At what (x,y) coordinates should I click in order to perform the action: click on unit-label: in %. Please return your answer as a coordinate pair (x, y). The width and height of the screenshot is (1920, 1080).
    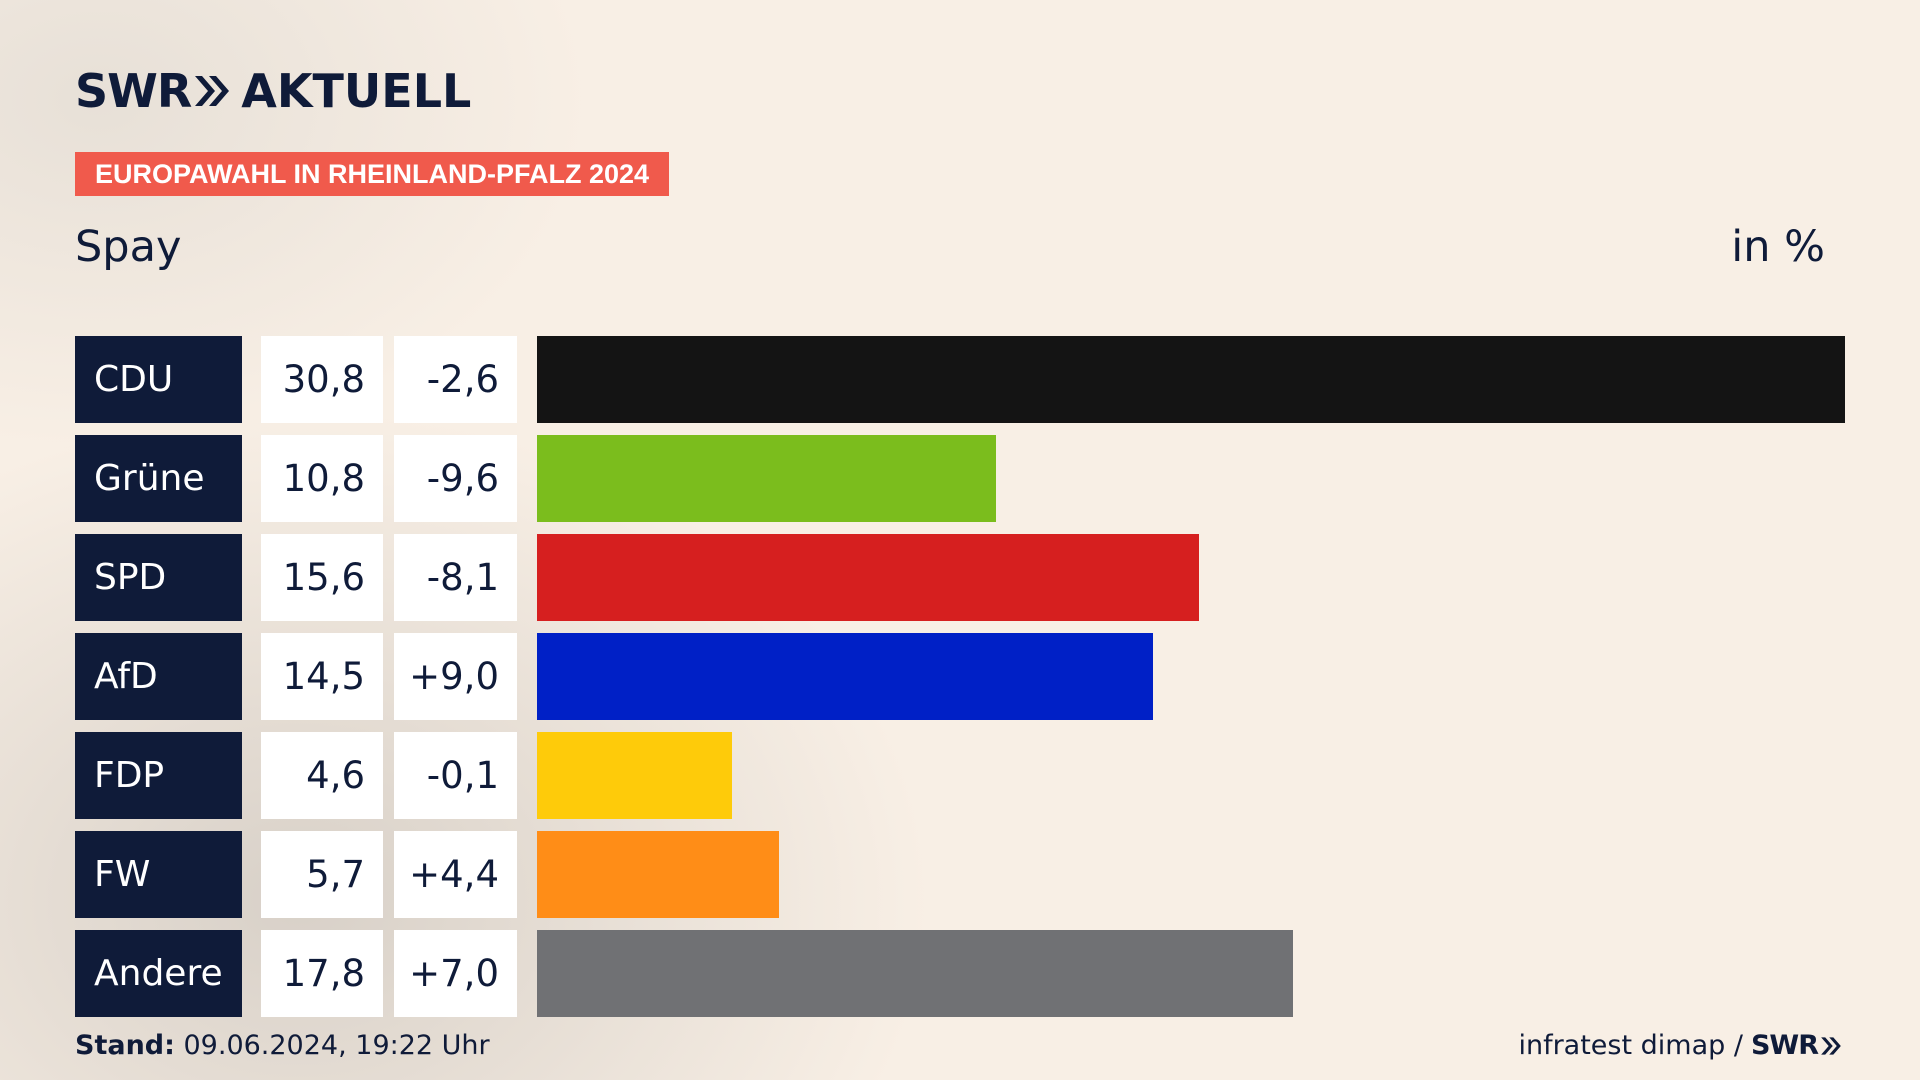
    Looking at the image, I should click on (1778, 247).